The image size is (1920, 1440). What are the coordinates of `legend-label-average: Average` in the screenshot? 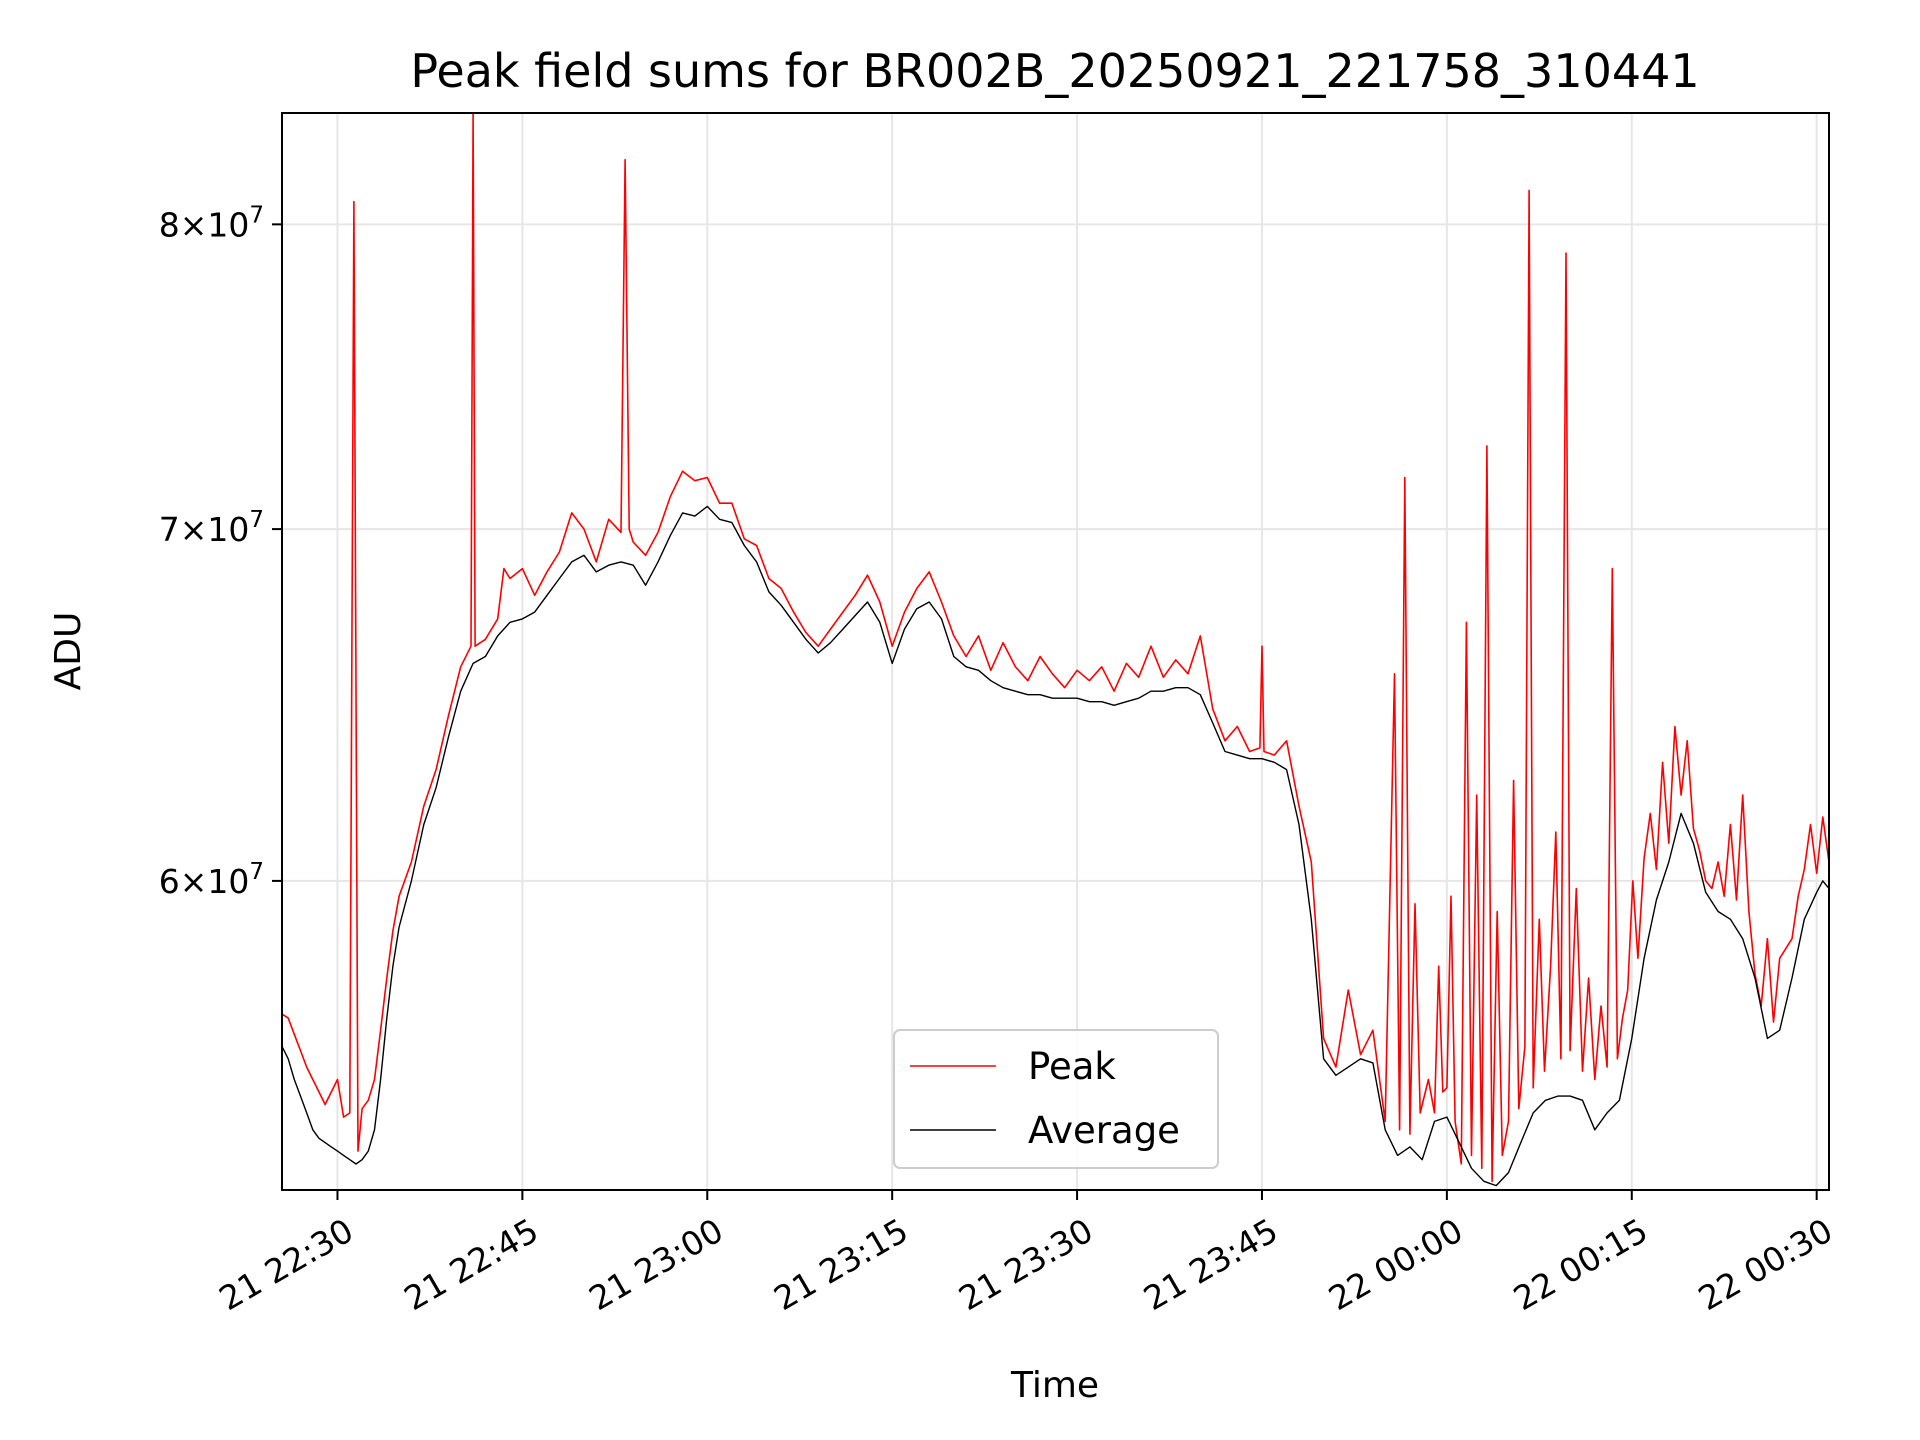 It's located at (1104, 1130).